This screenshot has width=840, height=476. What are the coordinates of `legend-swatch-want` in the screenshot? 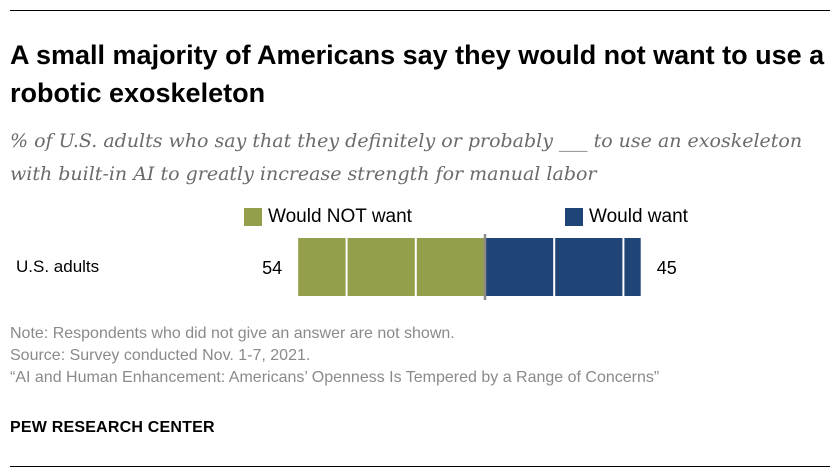 It's located at (574, 217).